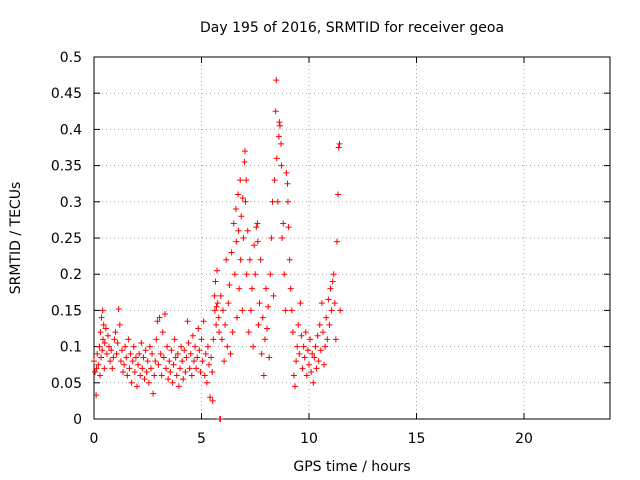  I want to click on y-tick-label: 0.5, so click(71, 58).